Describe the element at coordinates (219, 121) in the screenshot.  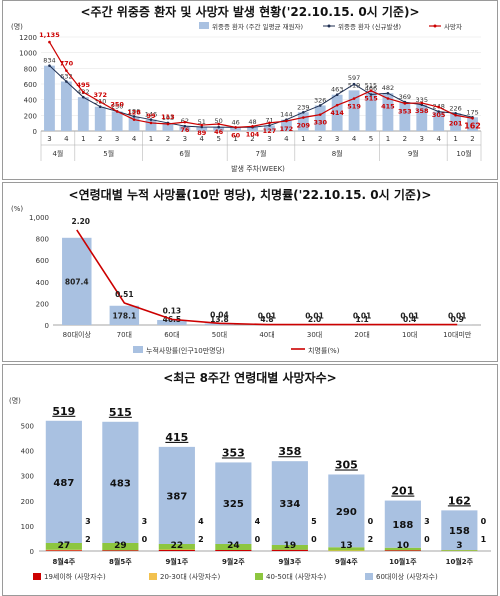
I see `severe-new-label: 50` at that location.